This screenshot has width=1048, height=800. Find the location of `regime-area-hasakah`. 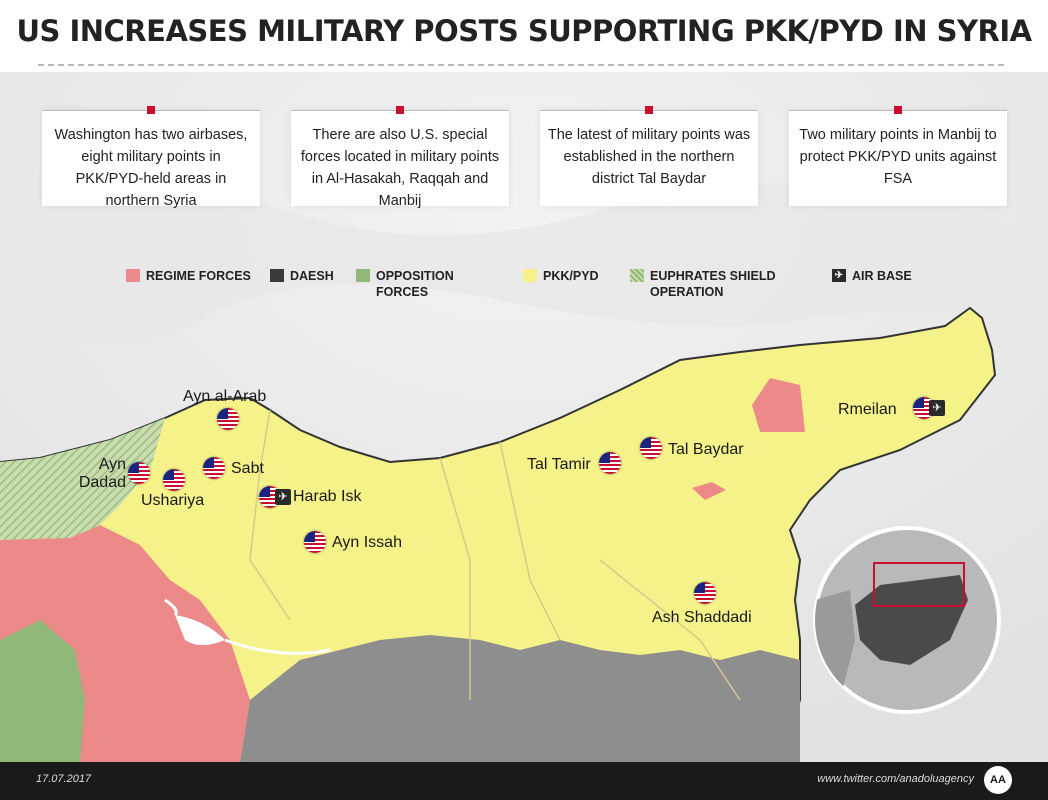

regime-area-hasakah is located at coordinates (709, 491).